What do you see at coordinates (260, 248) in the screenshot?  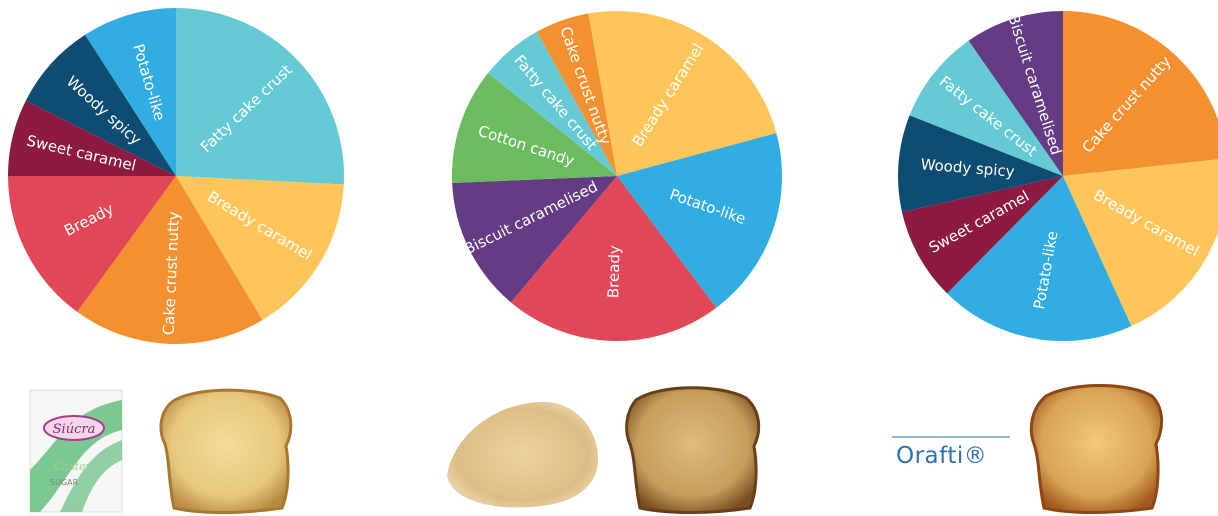 I see `pie1-slice-bready-caramel` at bounding box center [260, 248].